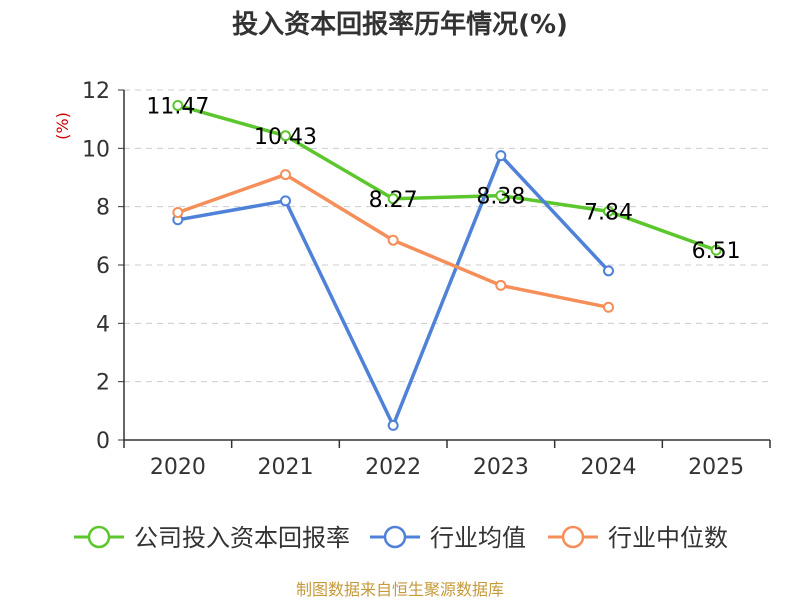  I want to click on x-tick-label: 2025, so click(716, 467).